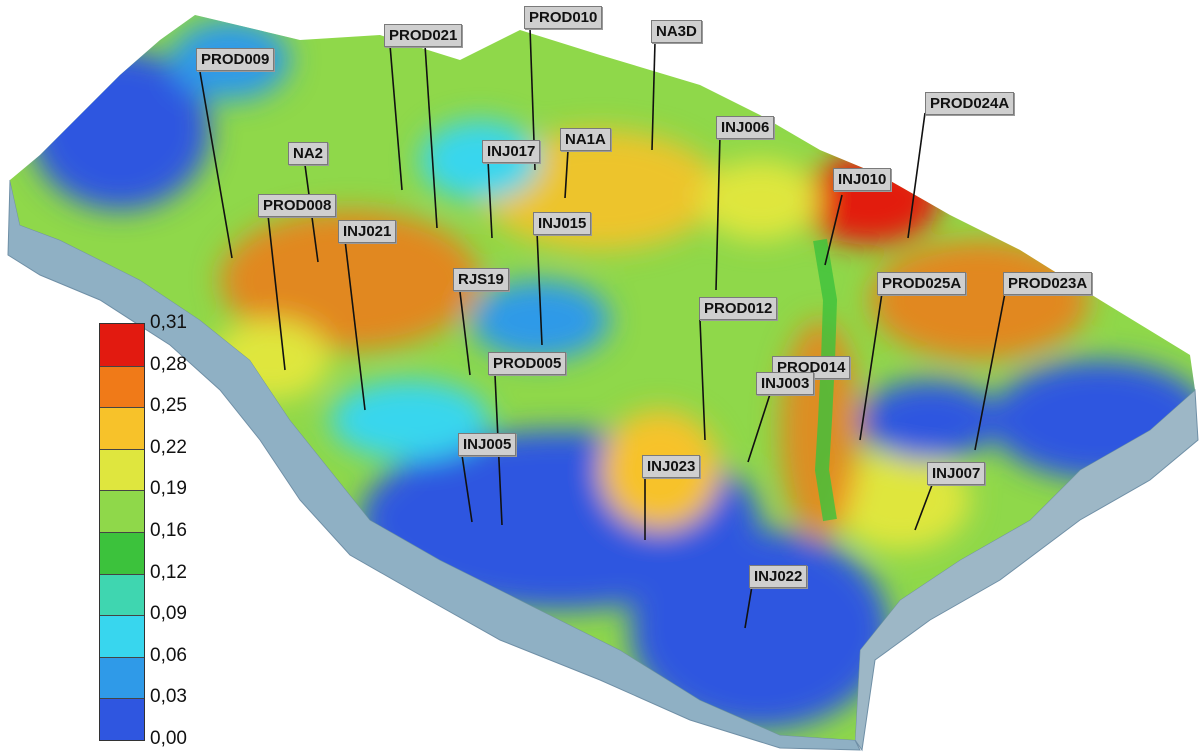 Image resolution: width=1200 pixels, height=756 pixels. I want to click on legend-value-label: 0,03, so click(168, 697).